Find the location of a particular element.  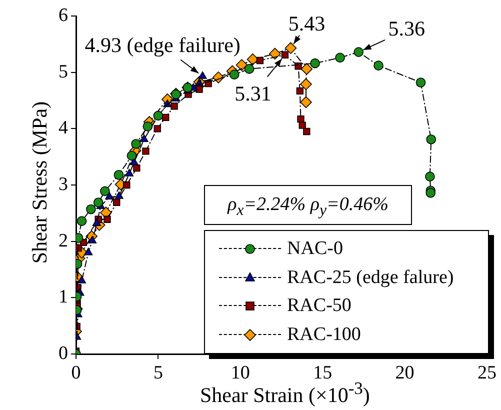

legend-label: RAC-50 is located at coordinates (319, 306).